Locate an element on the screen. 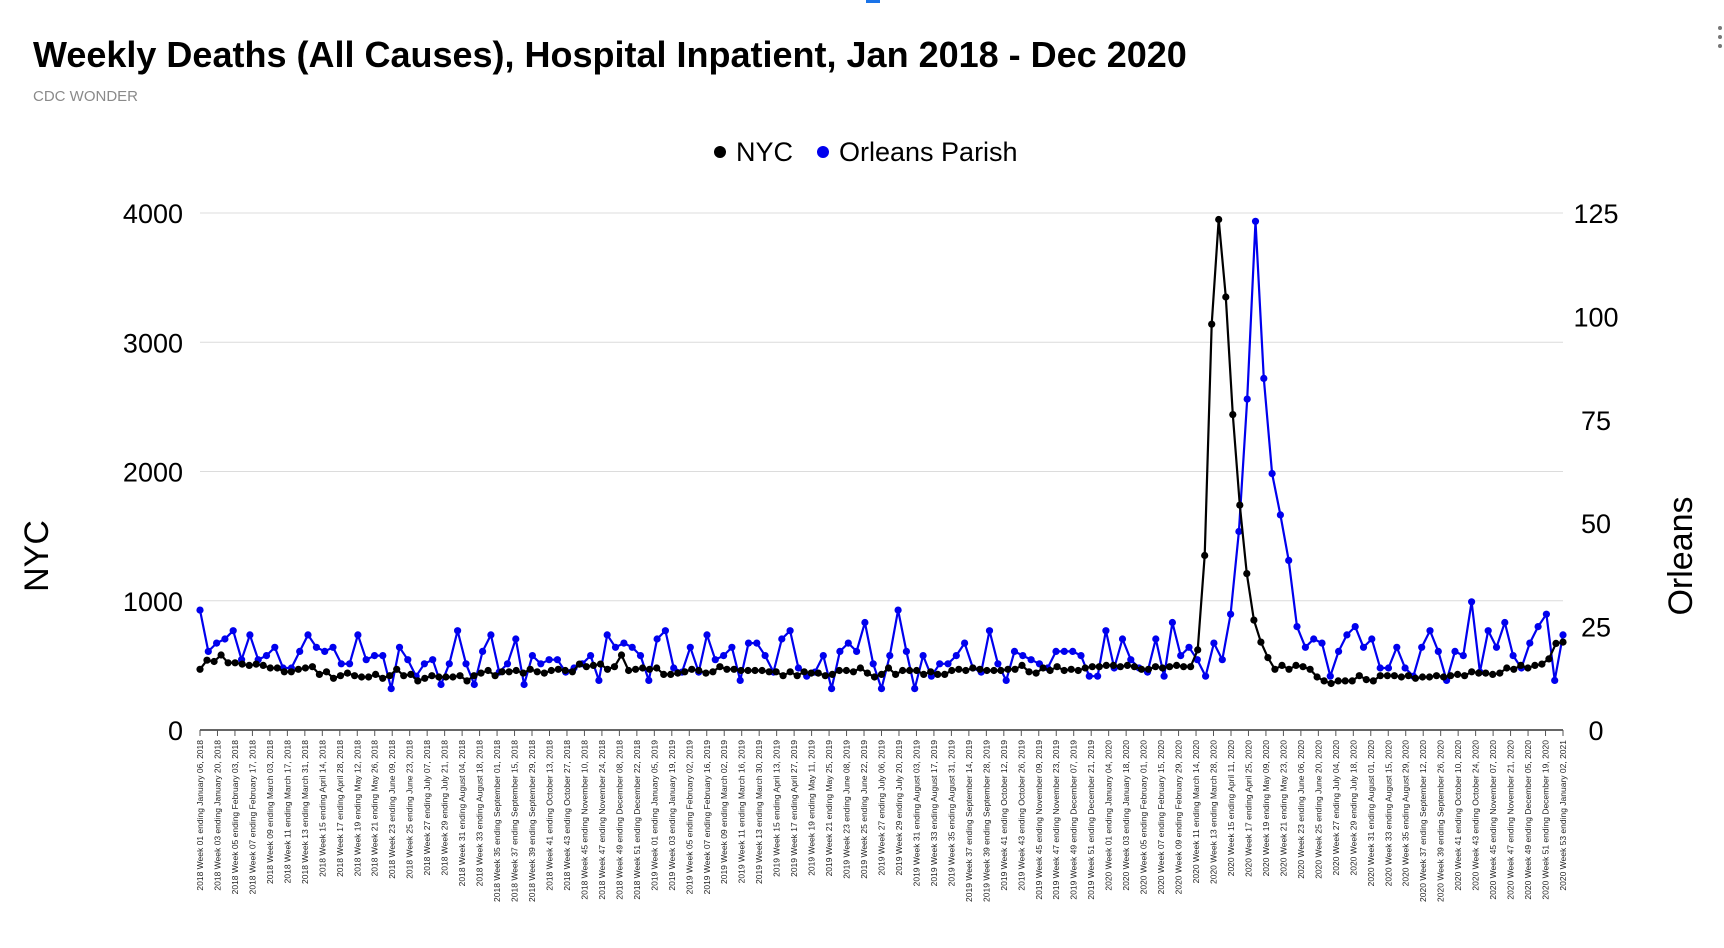 The height and width of the screenshot is (948, 1724). x-tick-label: 2018 Week 05 ending February 03, 2018 is located at coordinates (235, 817).